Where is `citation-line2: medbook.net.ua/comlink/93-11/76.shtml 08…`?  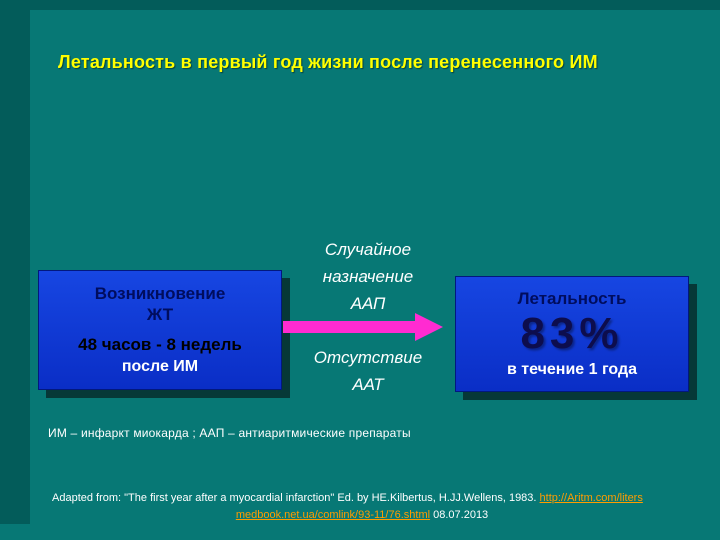 citation-line2: medbook.net.ua/comlink/93-11/76.shtml 08… is located at coordinates (362, 515).